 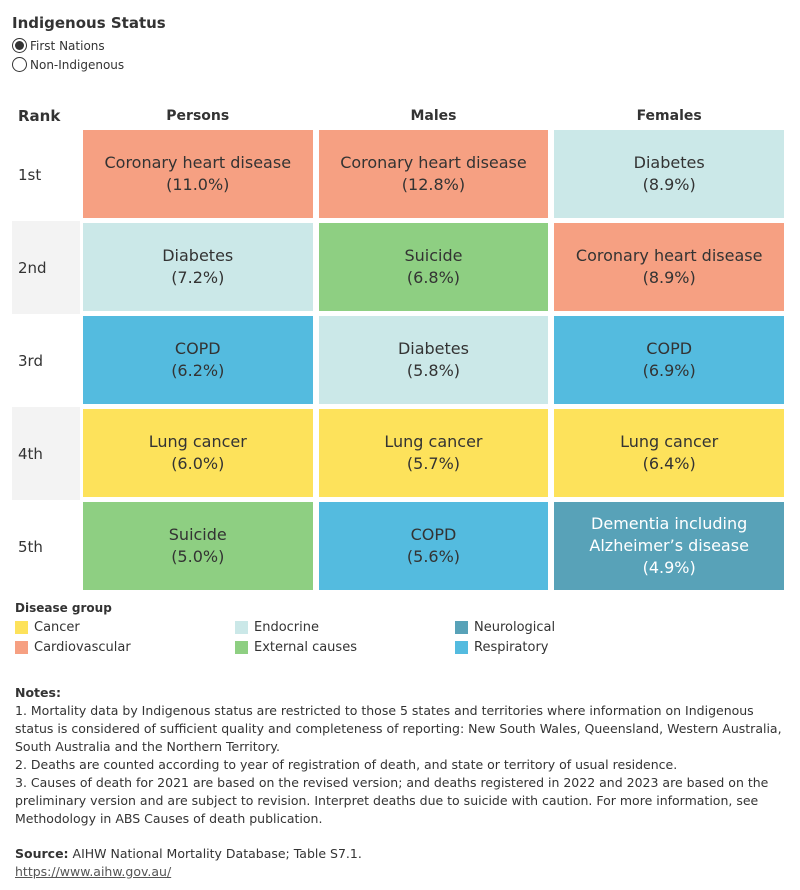 I want to click on legend-item: Cardiovascular, so click(x=125, y=647).